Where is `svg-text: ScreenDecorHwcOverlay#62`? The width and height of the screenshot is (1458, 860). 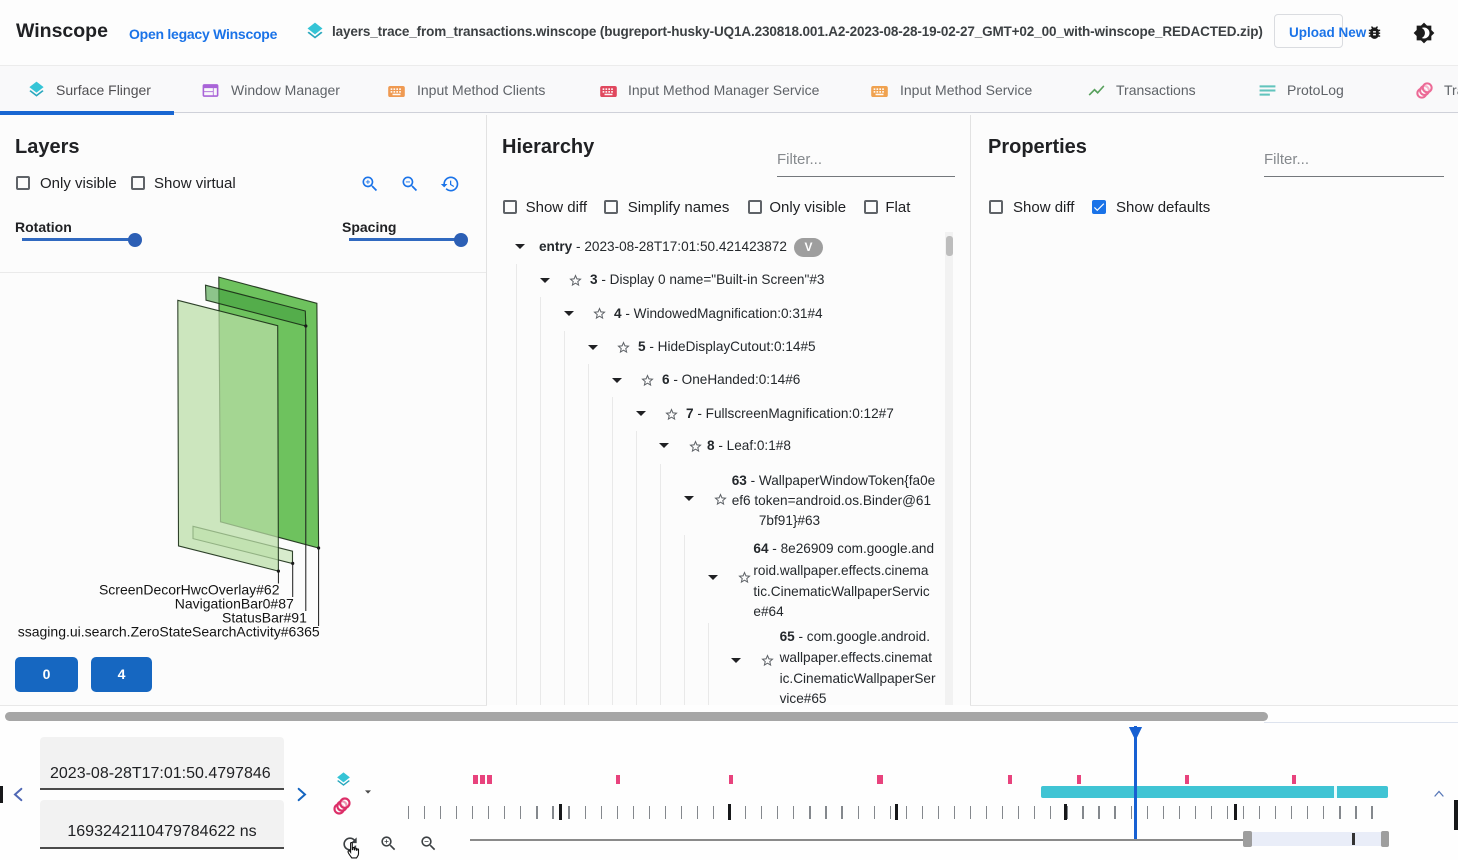 svg-text: ScreenDecorHwcOverlay#62 is located at coordinates (189, 590).